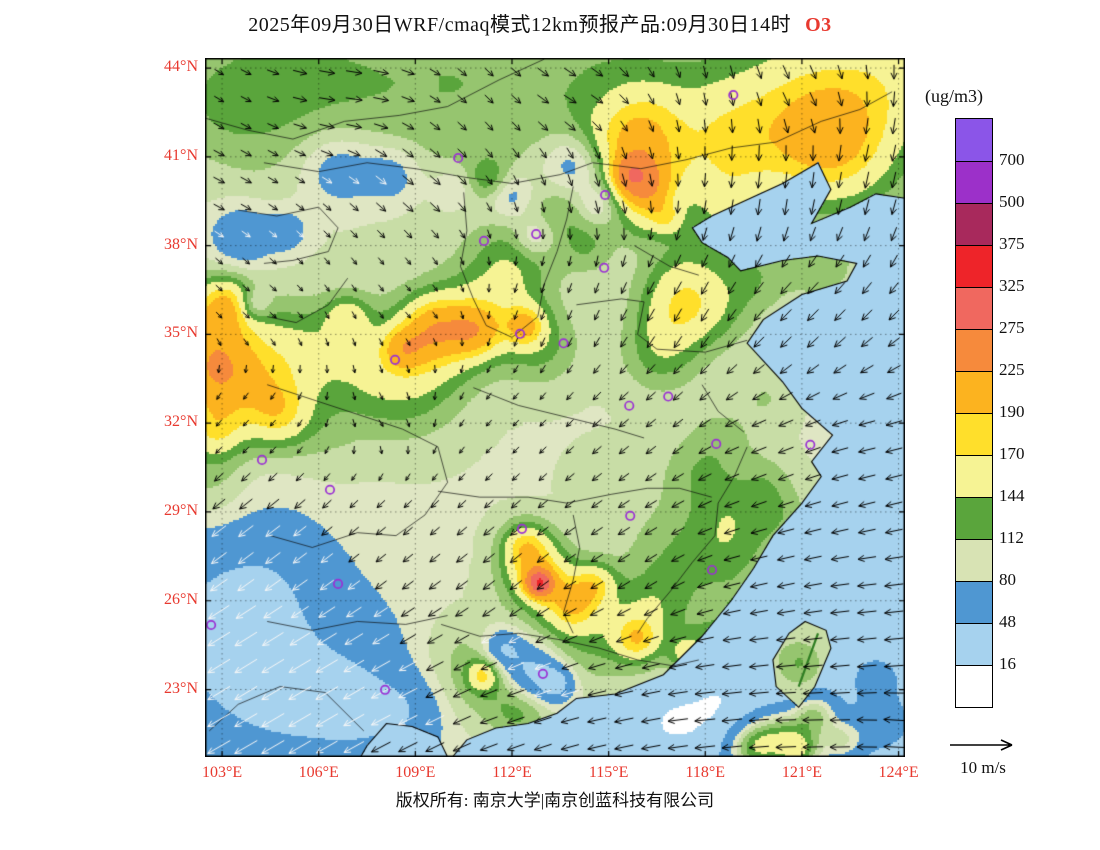  I want to click on colorbar-value: 500, so click(1012, 201).